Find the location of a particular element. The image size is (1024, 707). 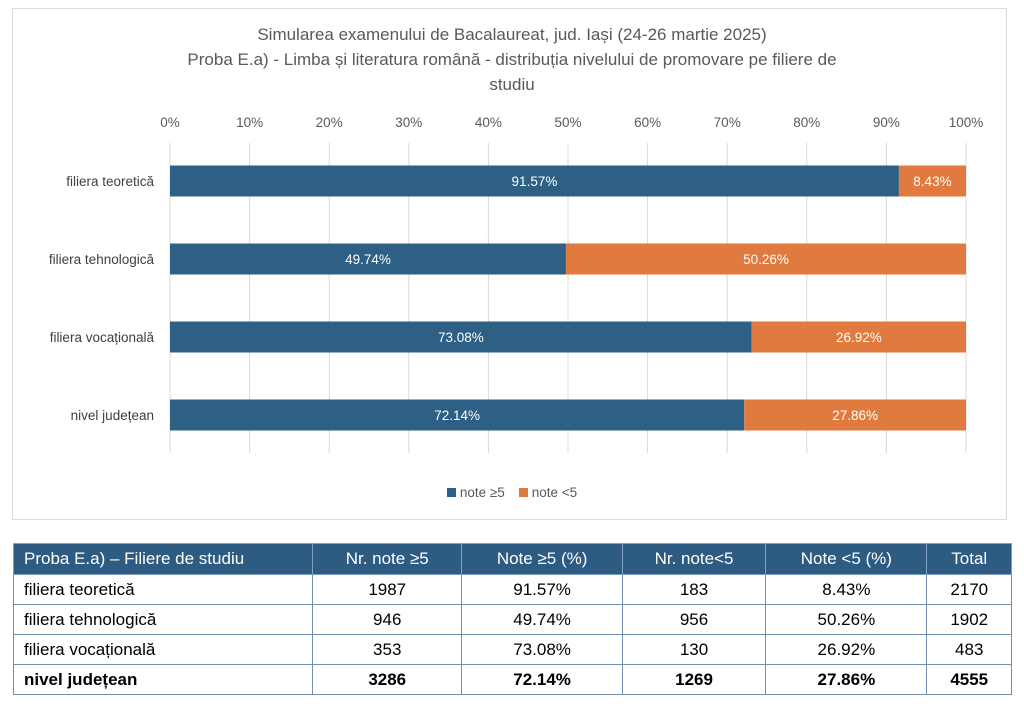

data-label: 49.74% is located at coordinates (368, 259).